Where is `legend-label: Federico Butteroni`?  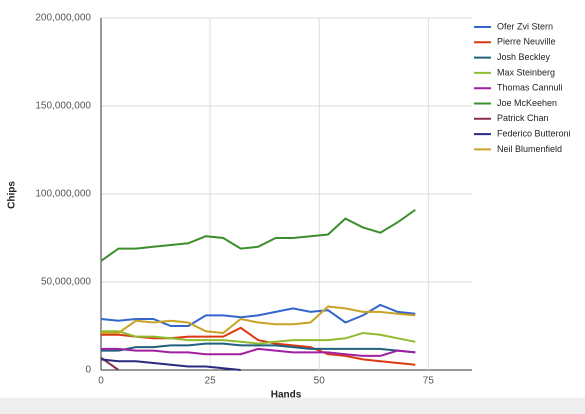
legend-label: Federico Butteroni is located at coordinates (534, 133).